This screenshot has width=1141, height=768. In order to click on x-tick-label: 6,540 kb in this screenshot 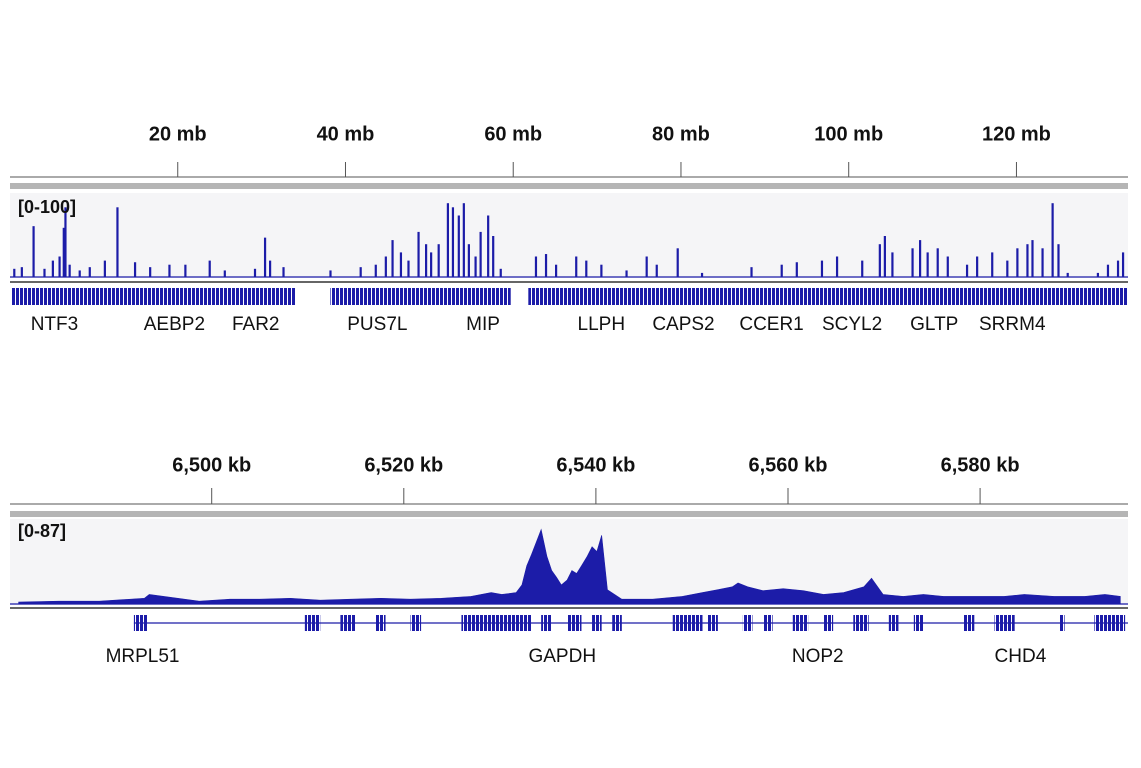, I will do `click(595, 465)`.